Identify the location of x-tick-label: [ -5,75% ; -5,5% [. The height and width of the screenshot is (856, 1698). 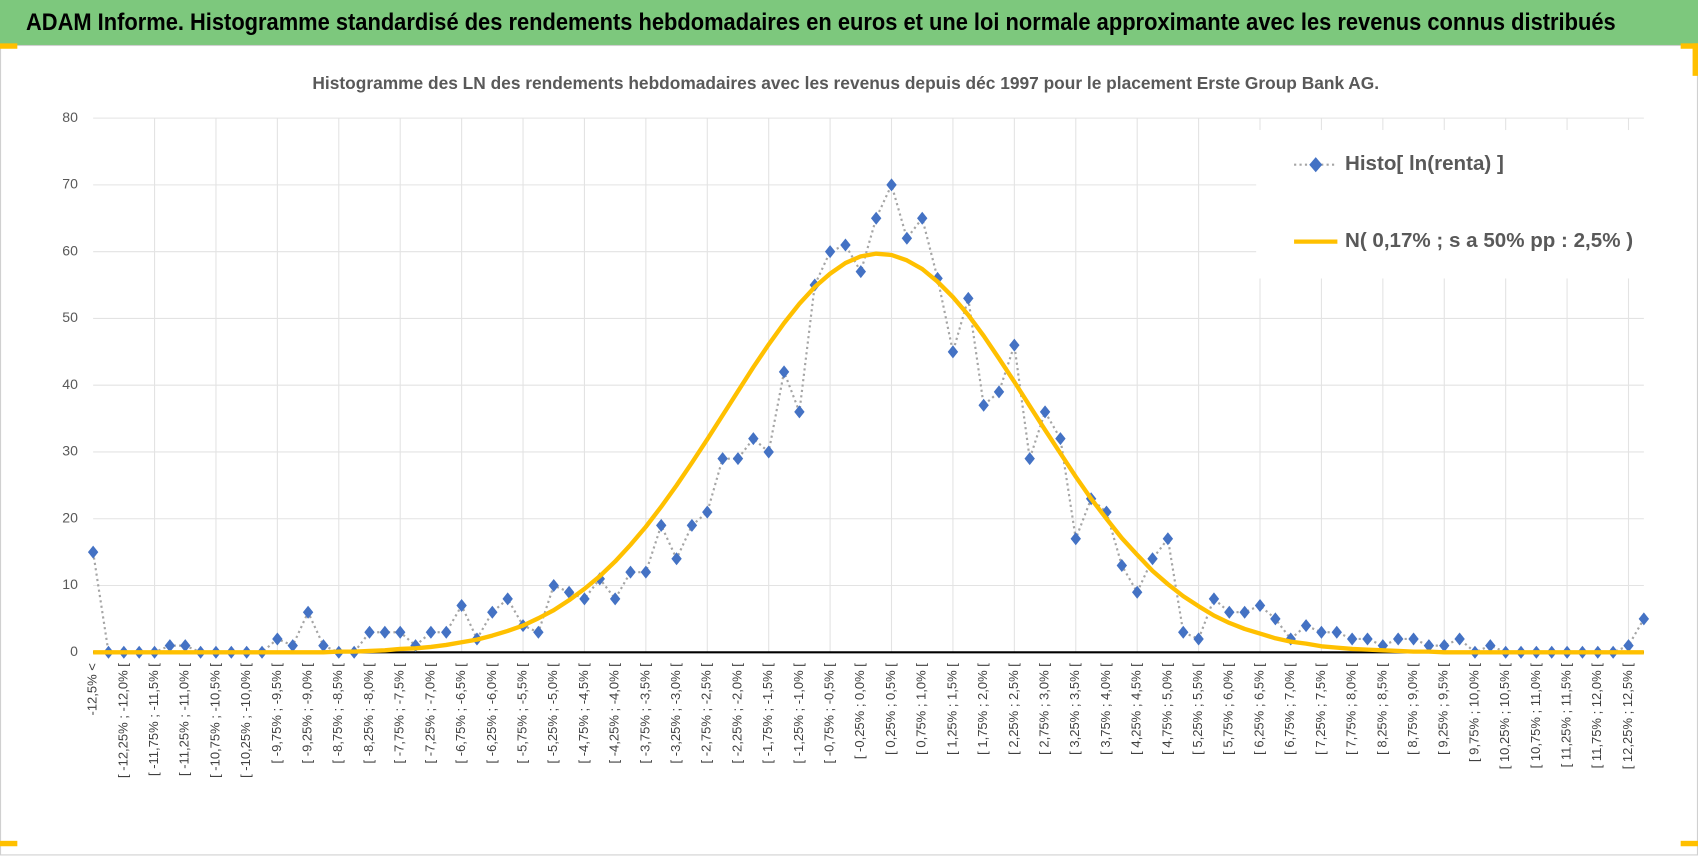
(521, 713).